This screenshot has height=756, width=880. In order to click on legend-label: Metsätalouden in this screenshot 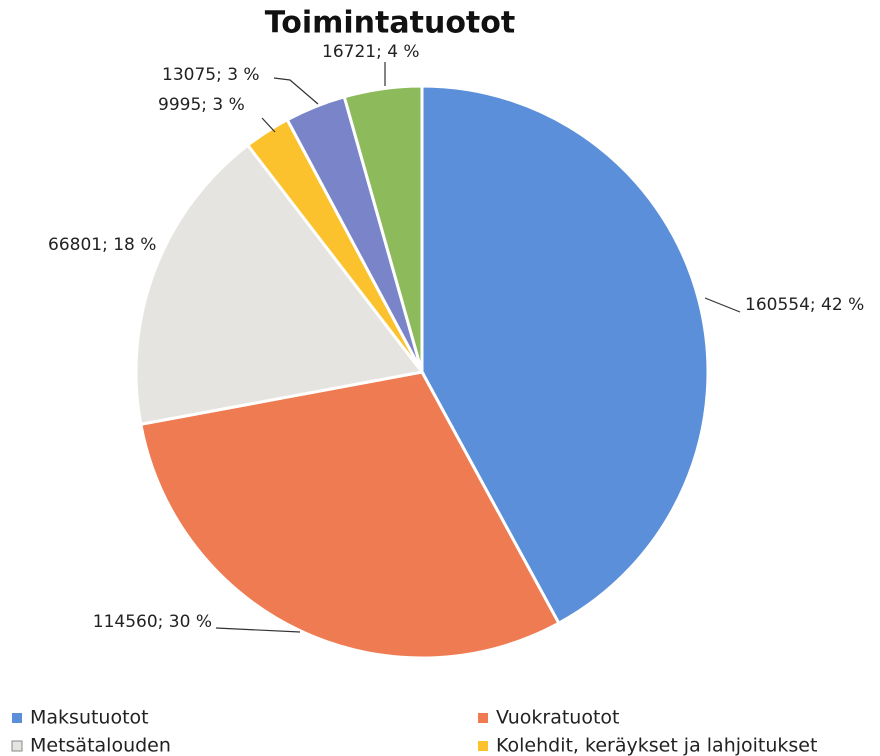, I will do `click(100, 745)`.